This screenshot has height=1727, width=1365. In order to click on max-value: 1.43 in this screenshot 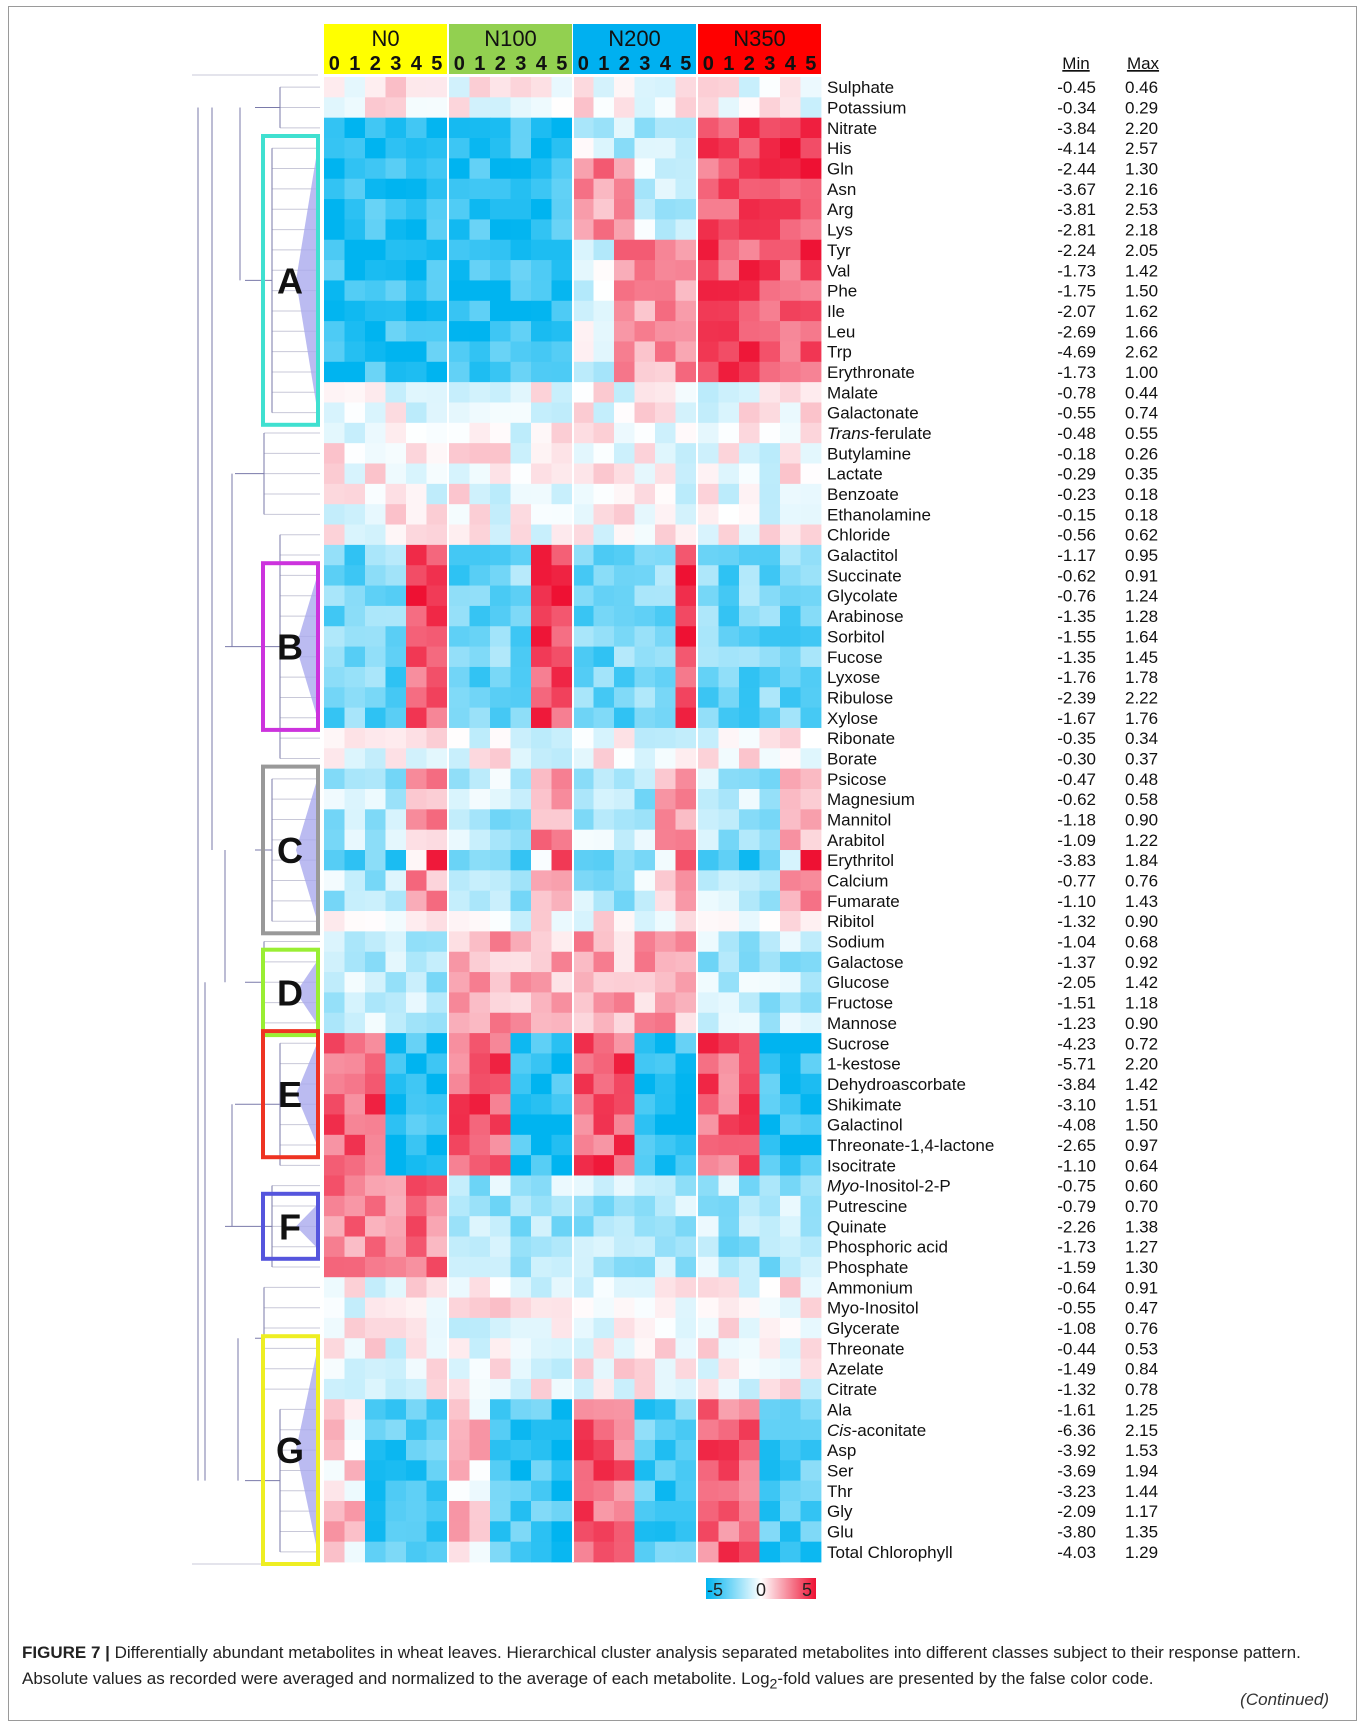, I will do `click(1141, 901)`.